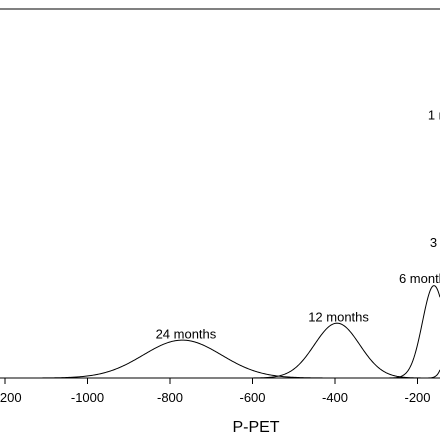 The image size is (440, 440). Describe the element at coordinates (255, 427) in the screenshot. I see `x-axis-label: P-PET` at that location.